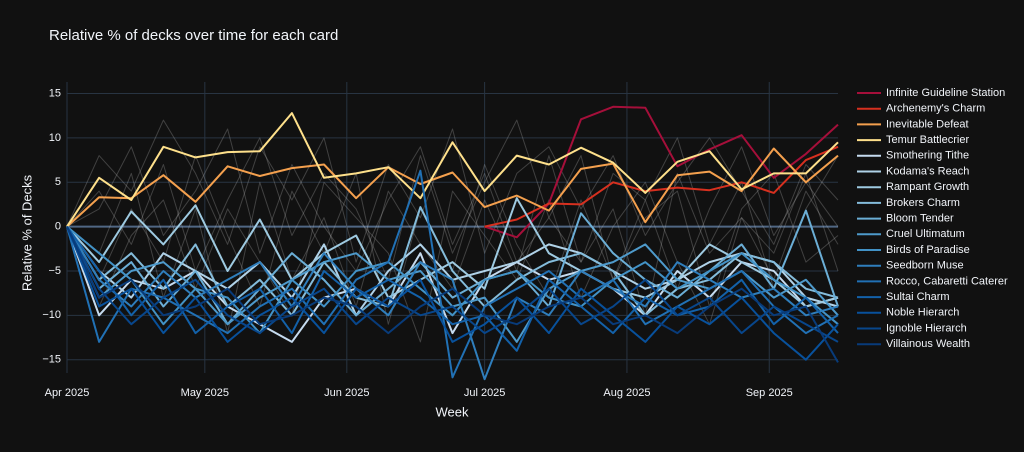 The image size is (1024, 452). I want to click on x-tick-label: Aug 2025, so click(626, 393).